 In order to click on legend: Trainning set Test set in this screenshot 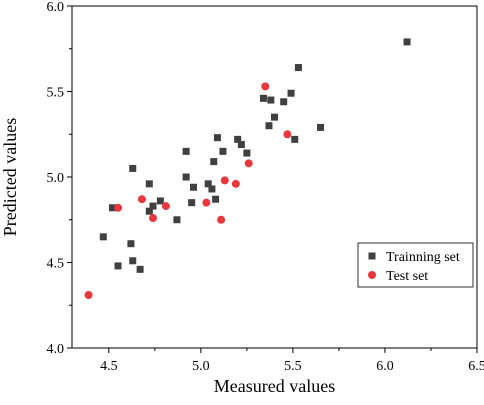, I will do `click(415, 265)`.